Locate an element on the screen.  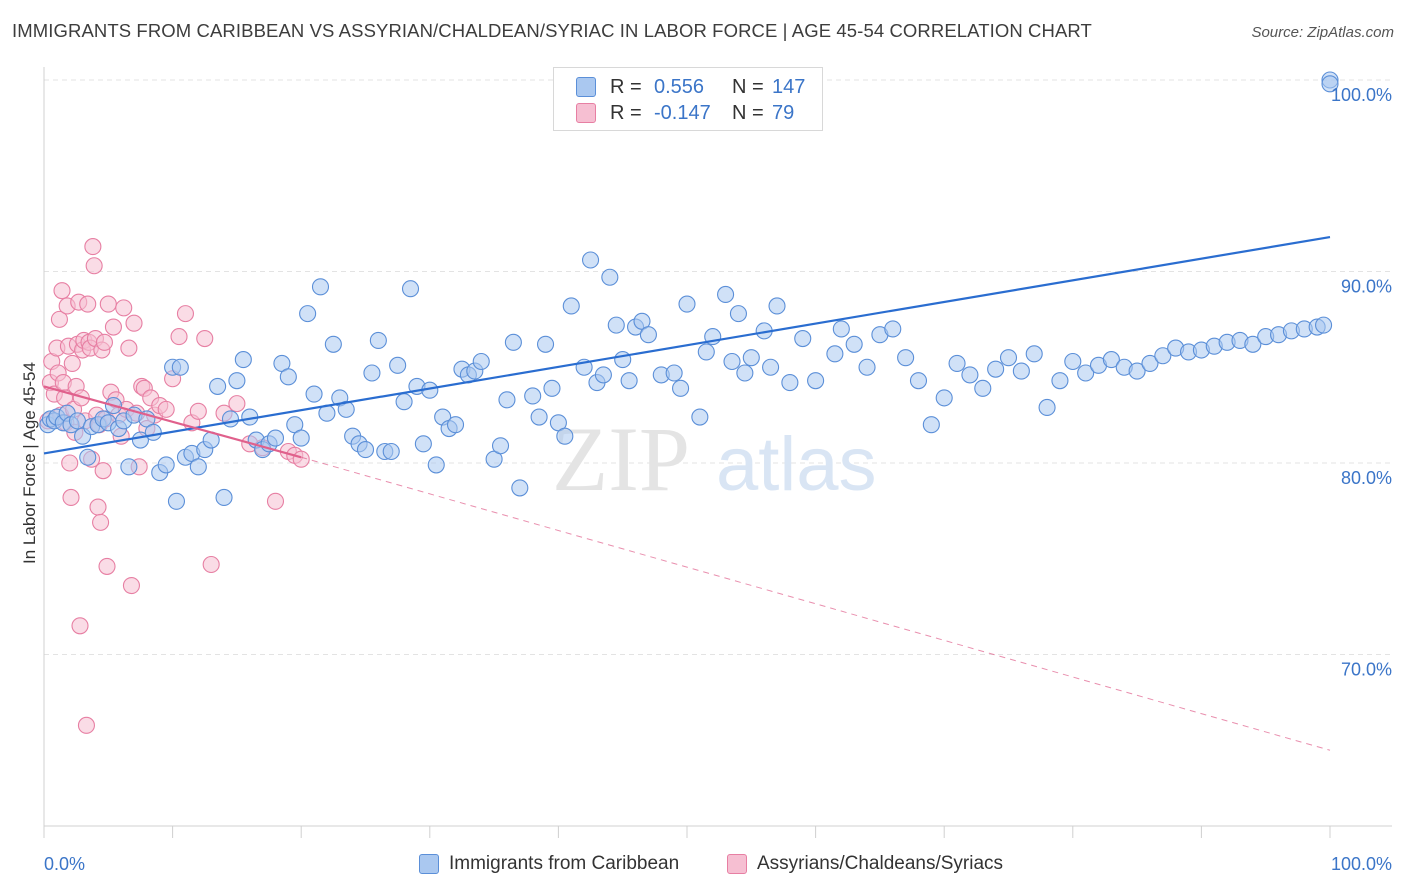
y-axis-label: In Labor Force | Age 45-54 is located at coordinates (29, 463).